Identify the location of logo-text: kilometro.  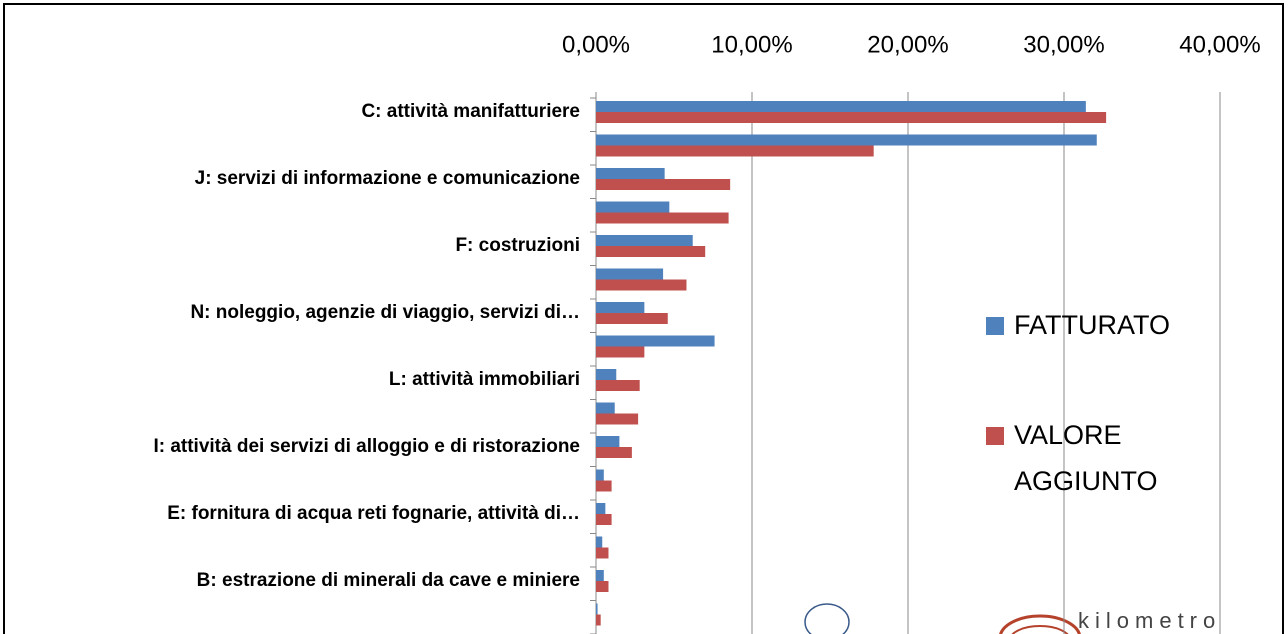
(1149, 620).